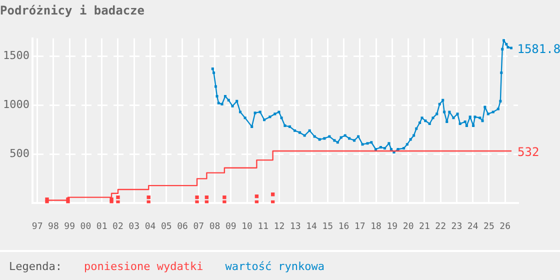  I want to click on x-tick-label: 11, so click(263, 227).